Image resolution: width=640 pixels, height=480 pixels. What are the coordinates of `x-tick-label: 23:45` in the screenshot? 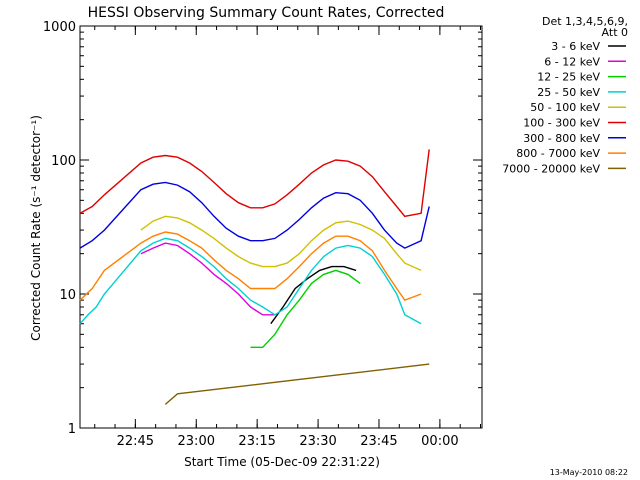 It's located at (378, 441).